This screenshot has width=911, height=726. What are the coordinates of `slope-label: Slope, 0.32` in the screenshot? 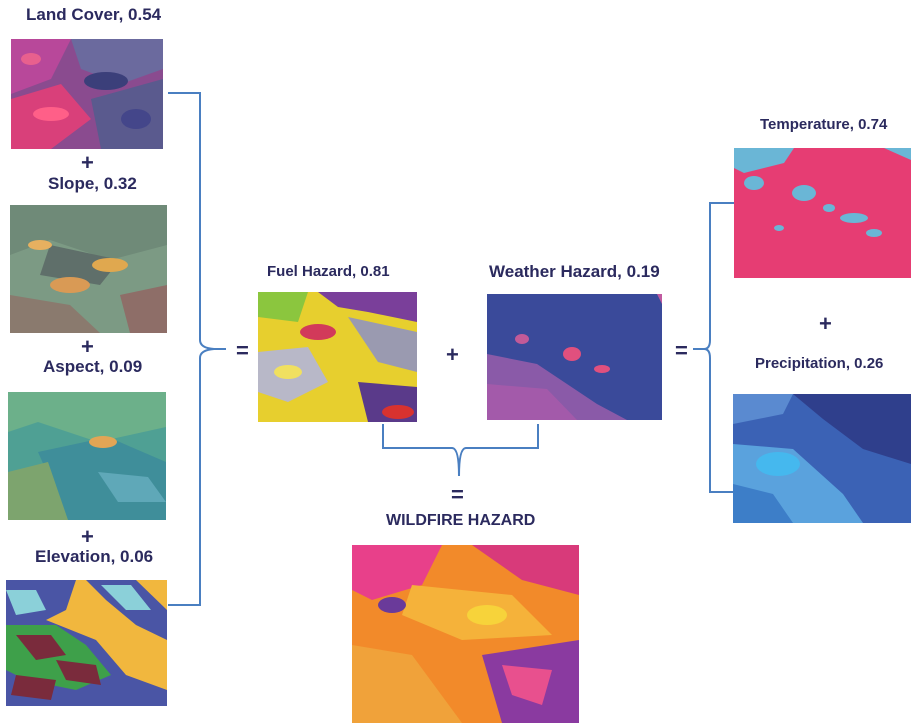 It's located at (92, 183).